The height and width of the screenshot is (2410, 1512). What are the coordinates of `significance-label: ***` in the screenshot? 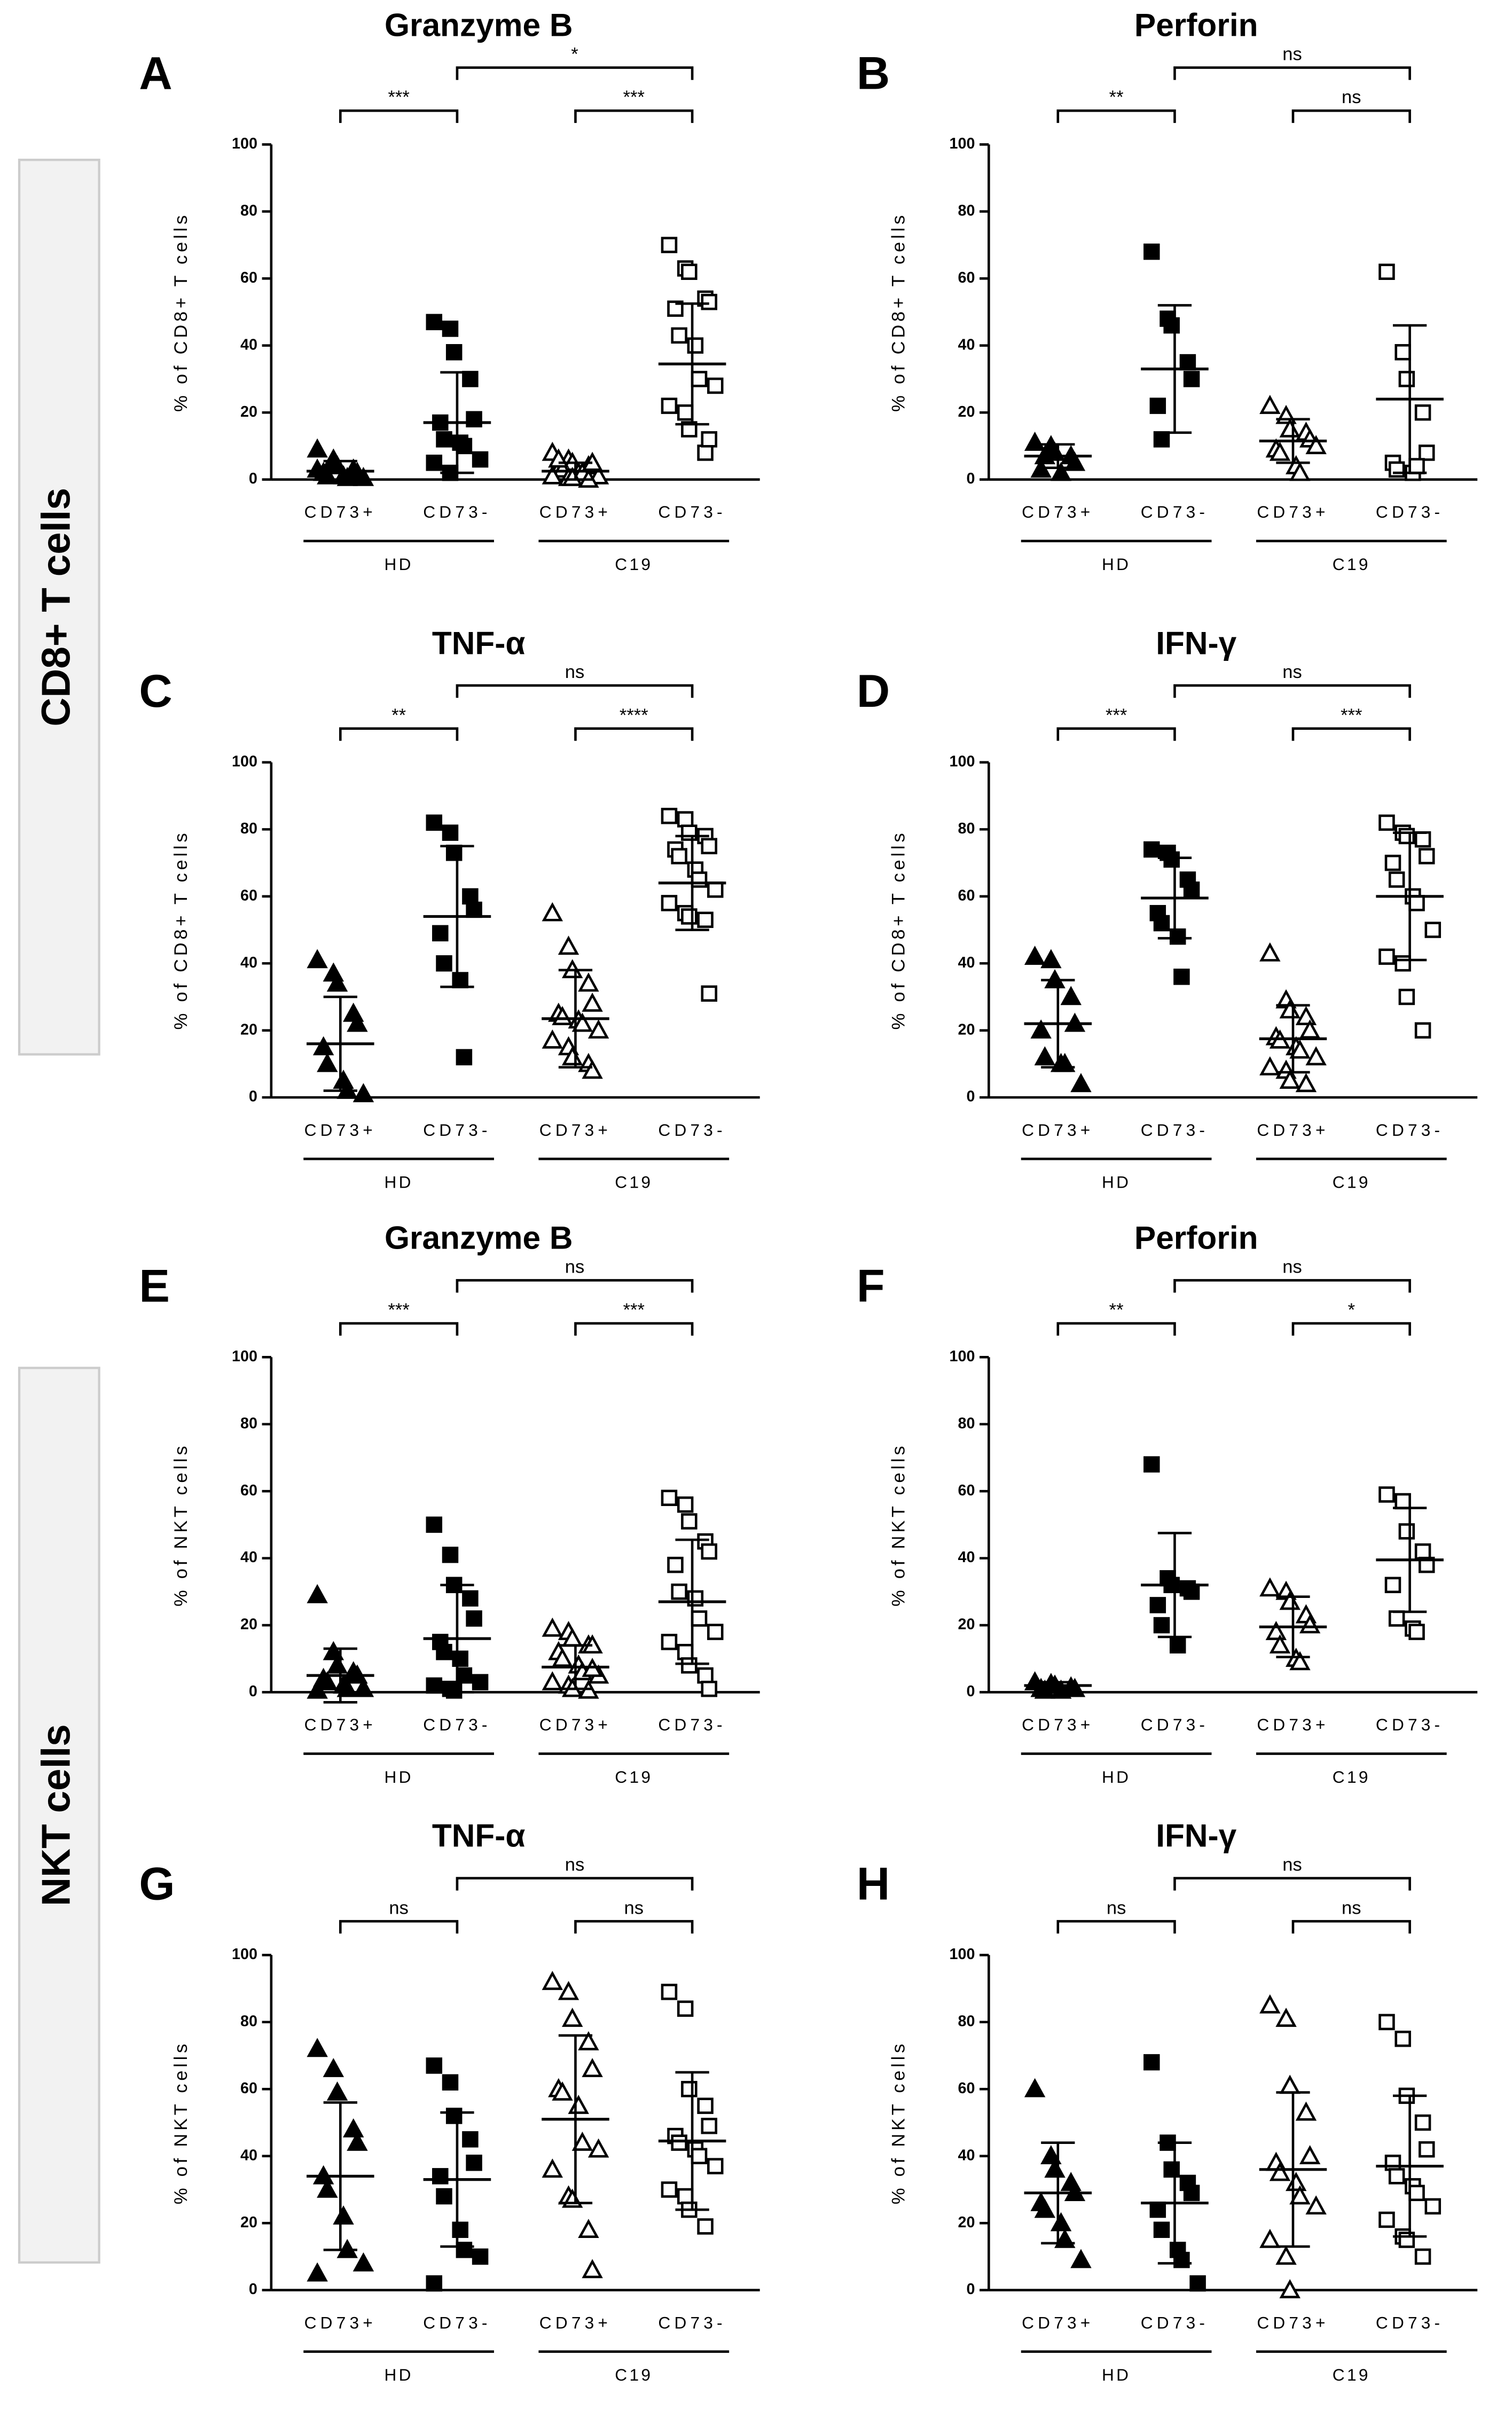 It's located at (634, 97).